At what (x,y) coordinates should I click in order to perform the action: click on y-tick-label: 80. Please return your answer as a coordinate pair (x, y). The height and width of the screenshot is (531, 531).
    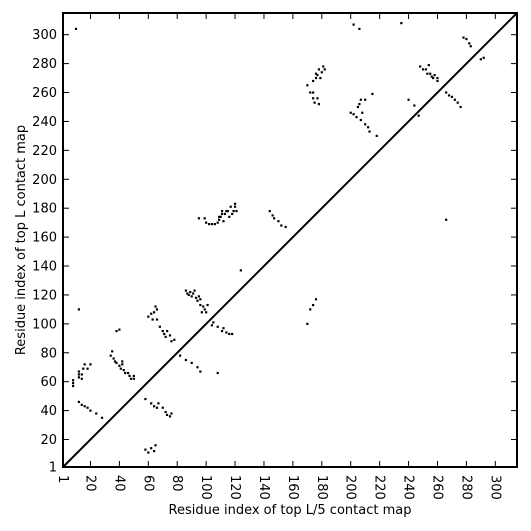
    Looking at the image, I should click on (48, 353).